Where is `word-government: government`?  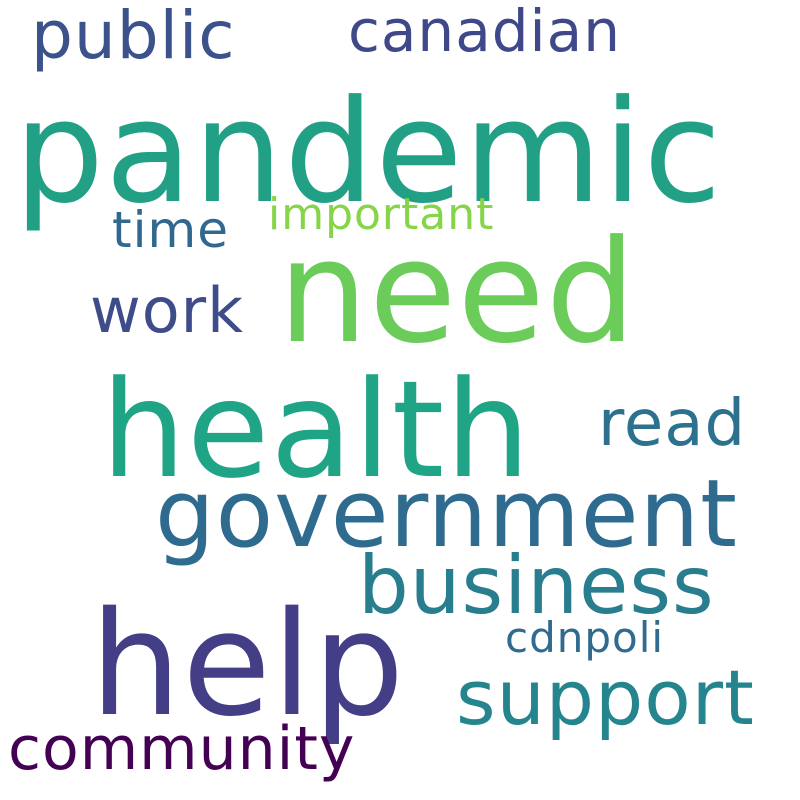
word-government: government is located at coordinates (447, 514).